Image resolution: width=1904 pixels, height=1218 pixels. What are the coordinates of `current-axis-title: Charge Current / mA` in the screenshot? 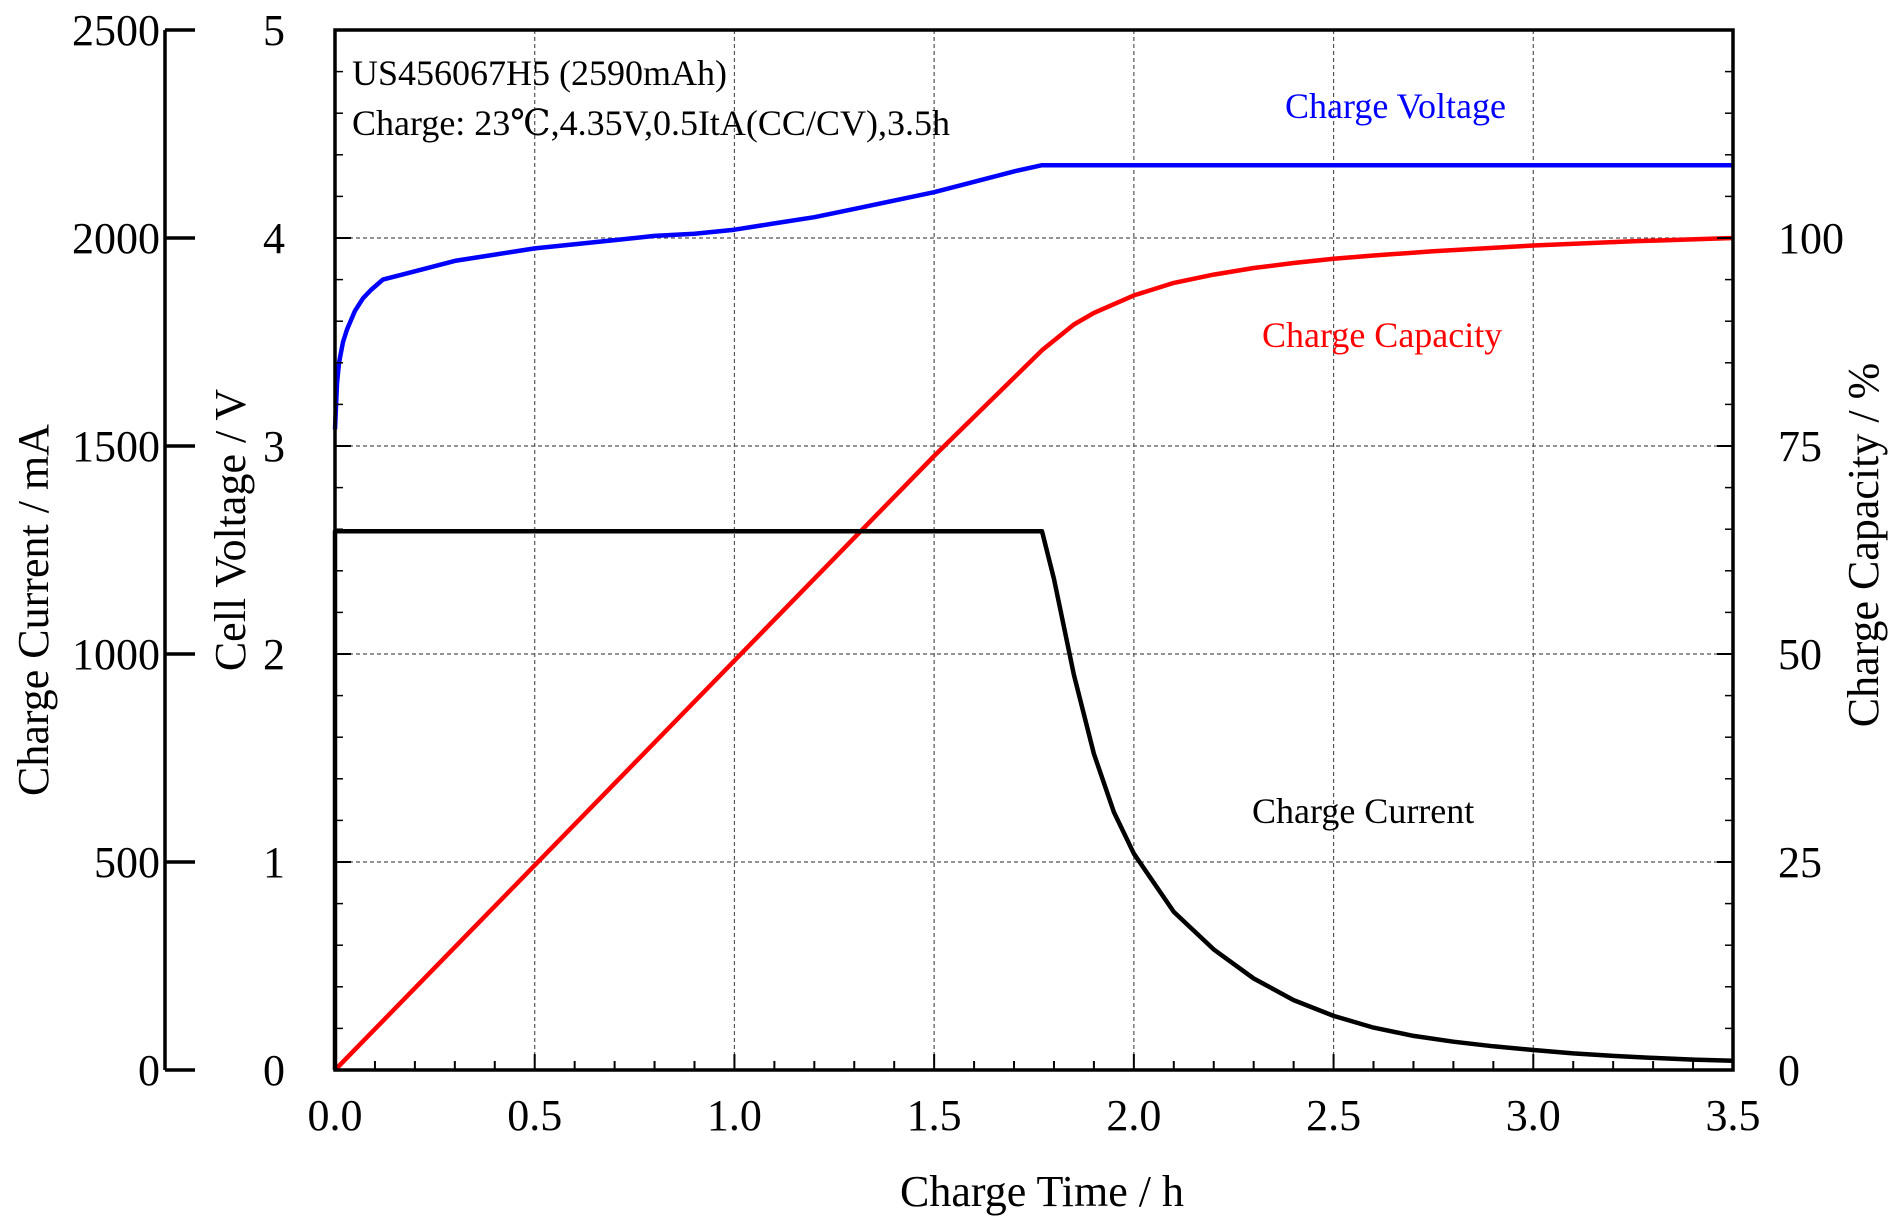 It's located at (33, 610).